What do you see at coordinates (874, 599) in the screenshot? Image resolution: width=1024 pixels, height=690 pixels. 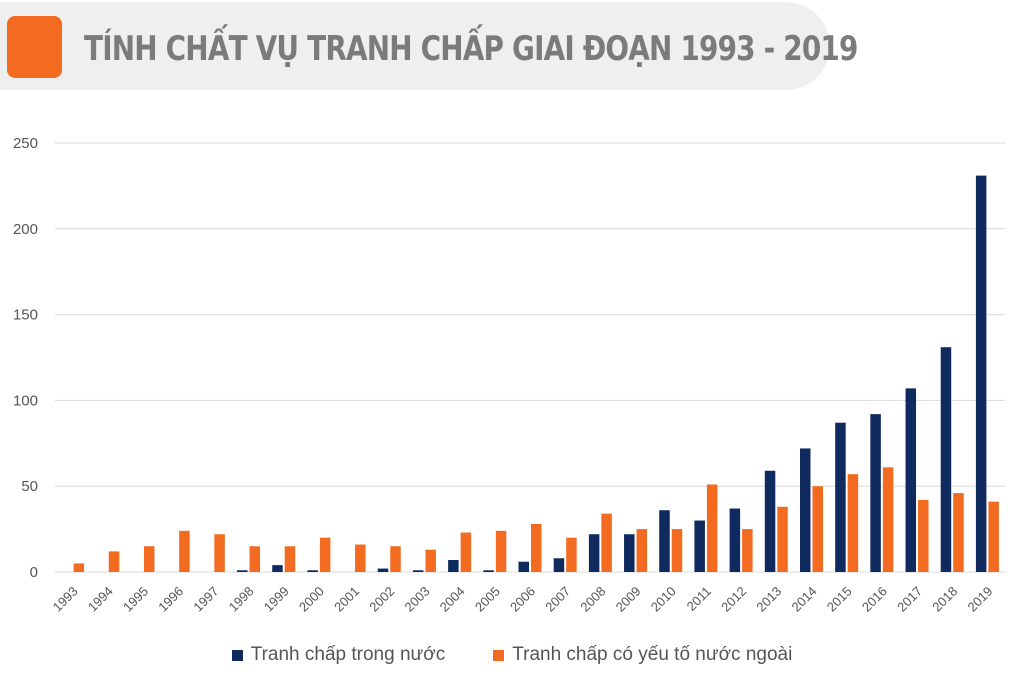 I see `x-tick-label: 2016` at bounding box center [874, 599].